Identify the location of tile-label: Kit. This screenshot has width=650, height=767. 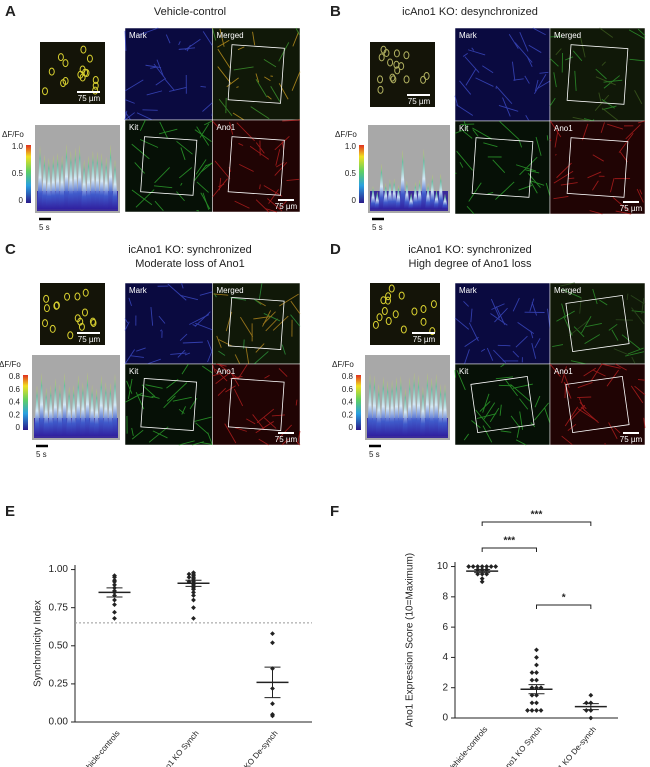
(464, 371).